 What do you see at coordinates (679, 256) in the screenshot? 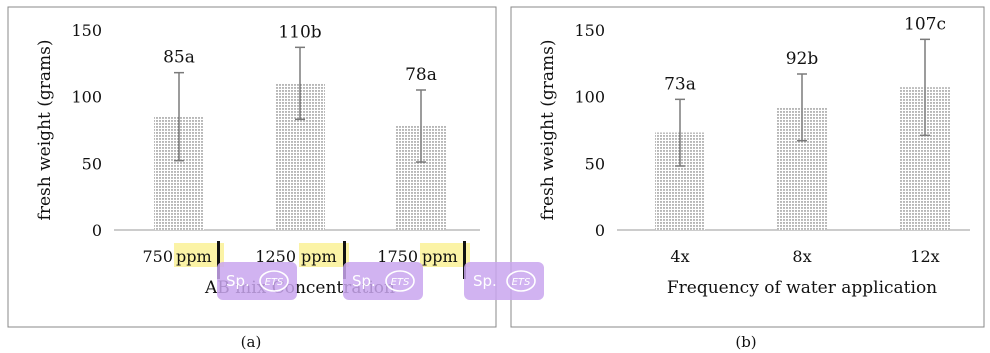
I see `panel-b-x-tick-label: 4x` at bounding box center [679, 256].